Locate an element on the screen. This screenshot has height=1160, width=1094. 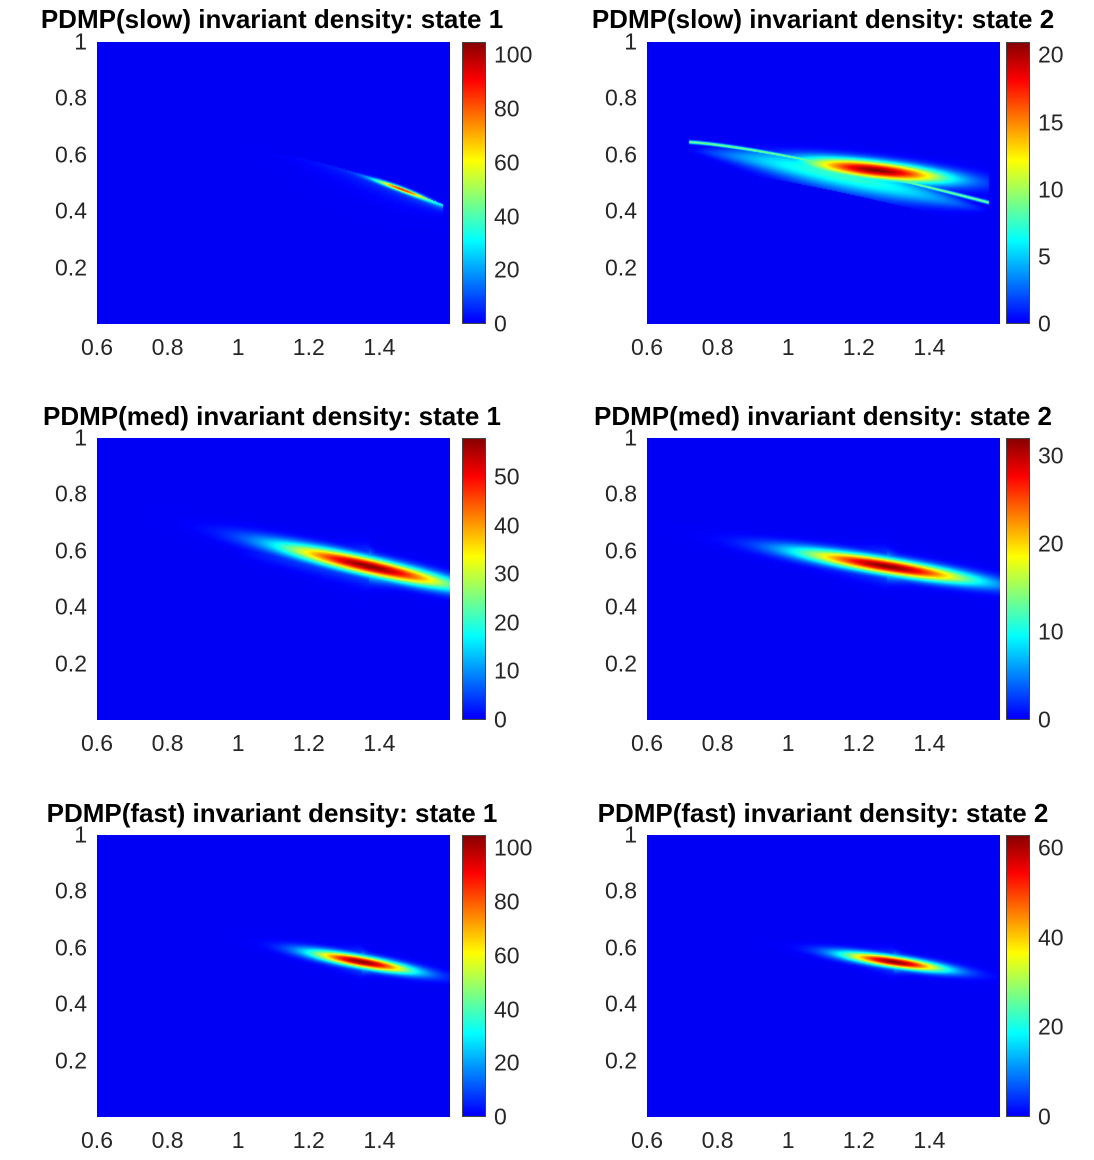
colorbar-tick-label: 15 is located at coordinates (1051, 122).